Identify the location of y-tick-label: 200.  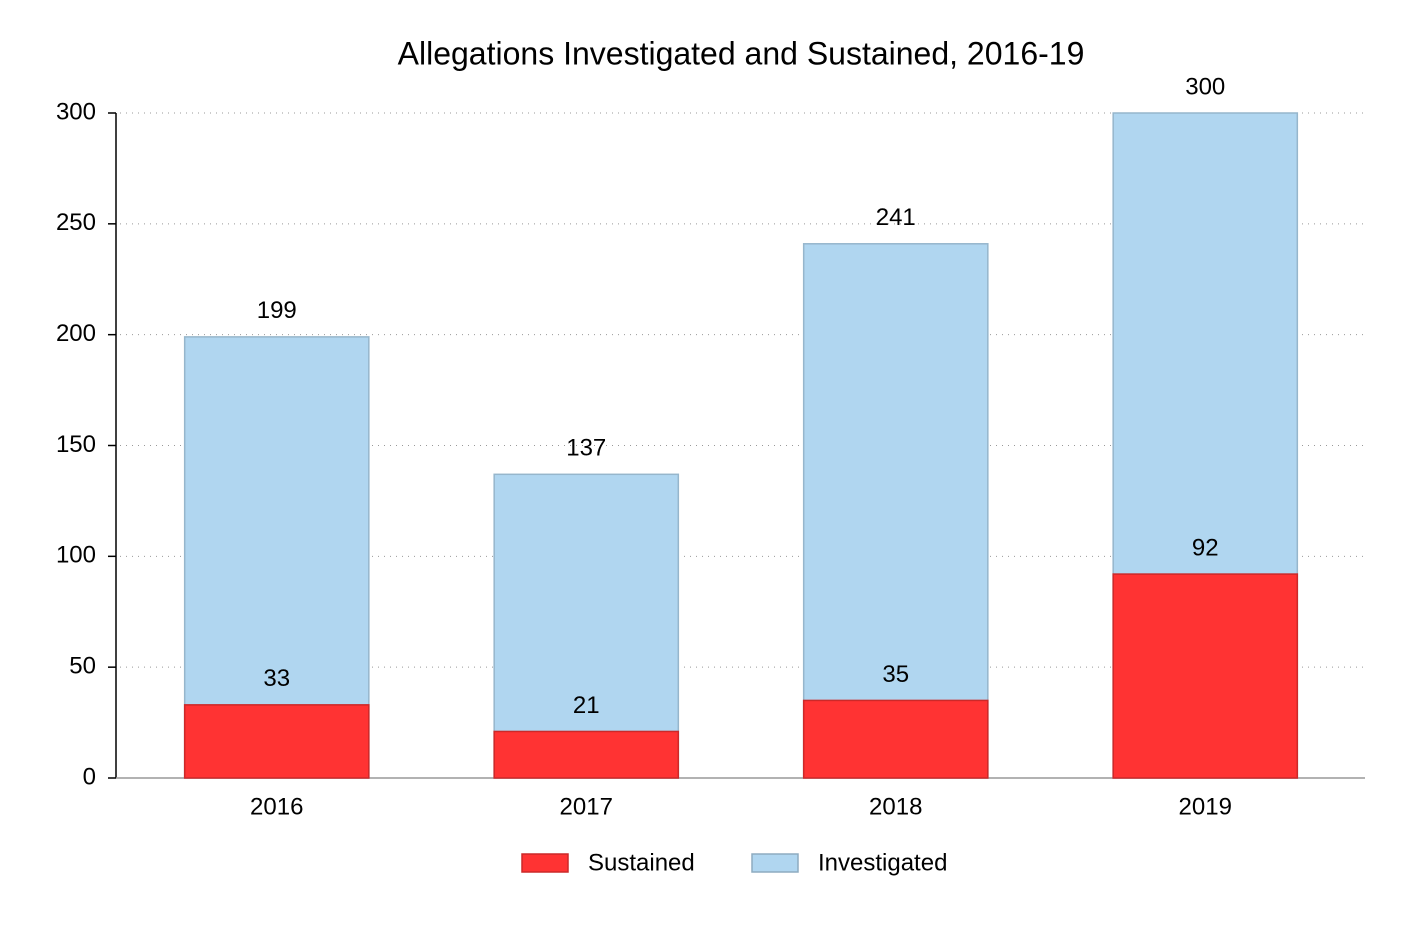
(76, 333).